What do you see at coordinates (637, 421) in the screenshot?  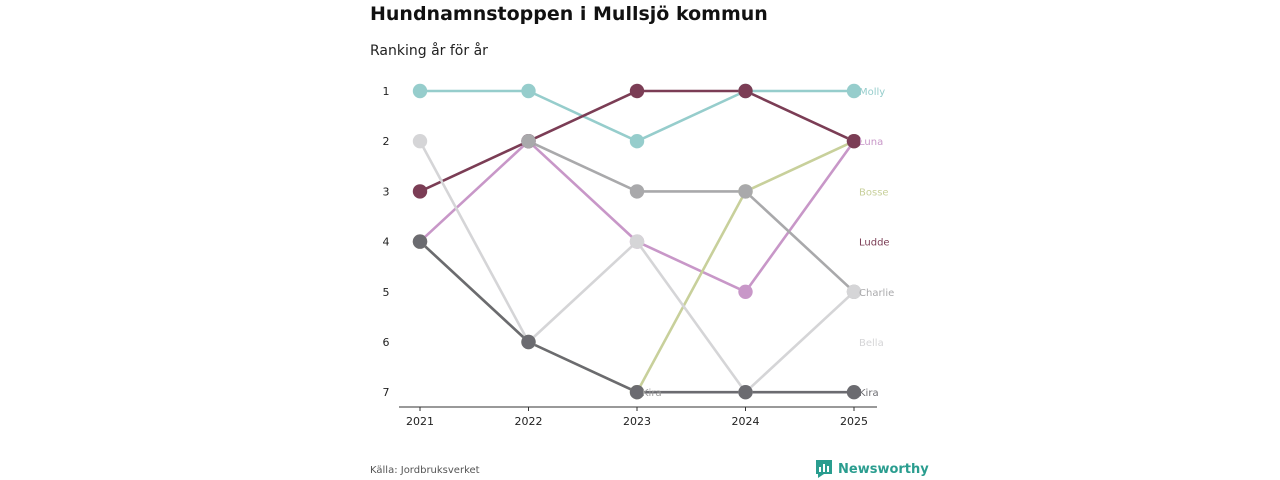 I see `x-tick-label: 2023` at bounding box center [637, 421].